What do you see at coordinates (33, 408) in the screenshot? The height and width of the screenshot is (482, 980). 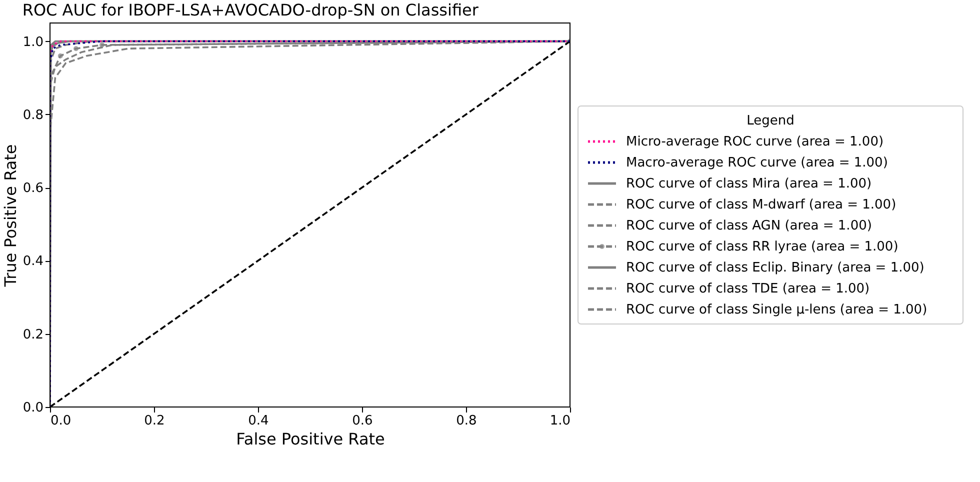 I see `y-tick-label: 0.0` at bounding box center [33, 408].